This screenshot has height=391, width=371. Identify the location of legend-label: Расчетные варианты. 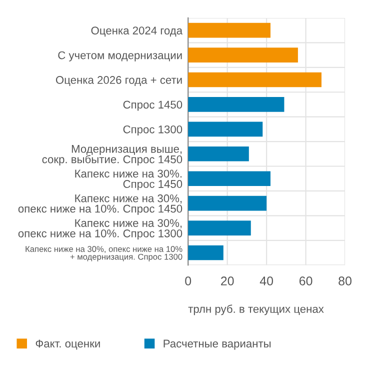
(217, 345).